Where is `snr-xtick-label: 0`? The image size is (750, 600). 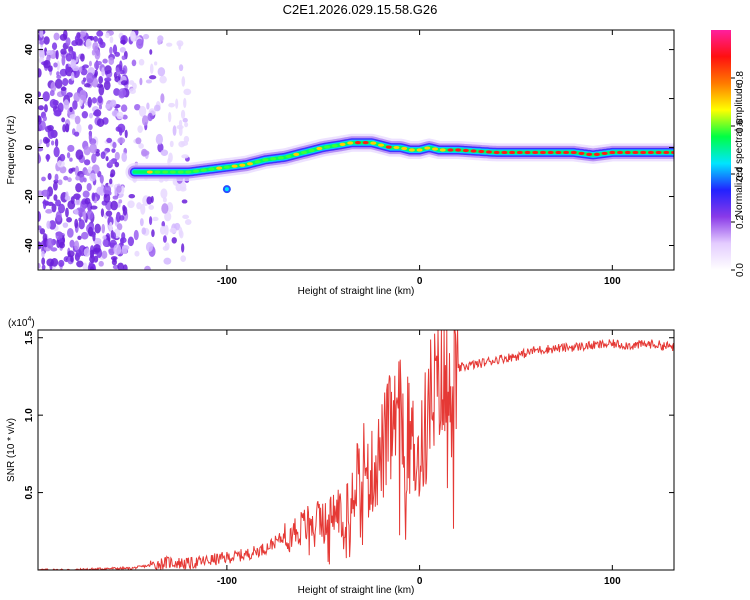
snr-xtick-label: 0 is located at coordinates (420, 581).